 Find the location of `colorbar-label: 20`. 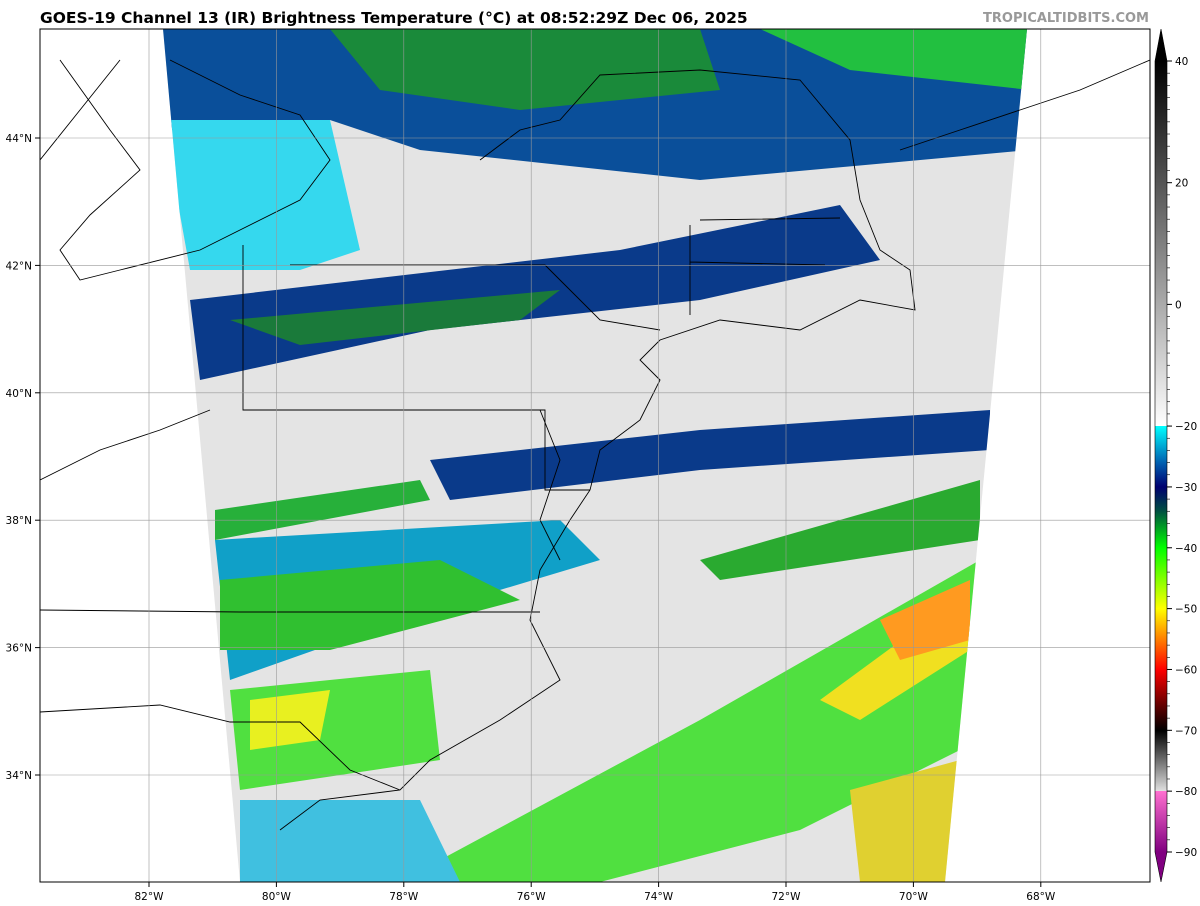

colorbar-label: 20 is located at coordinates (1181, 184).